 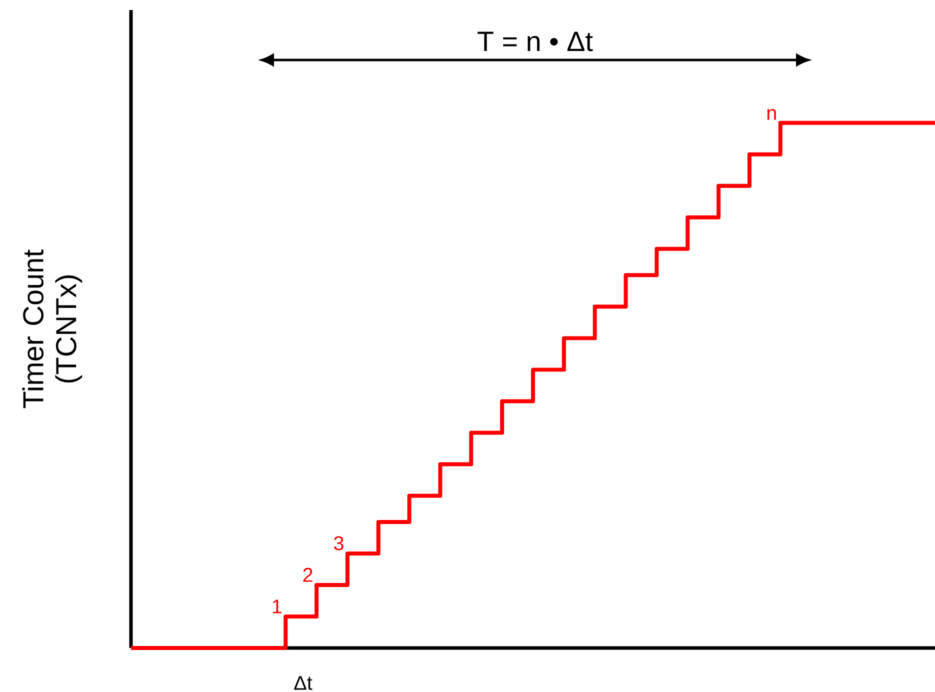 I want to click on y-axis-title: Timer Count (TCNTx), so click(x=52, y=329).